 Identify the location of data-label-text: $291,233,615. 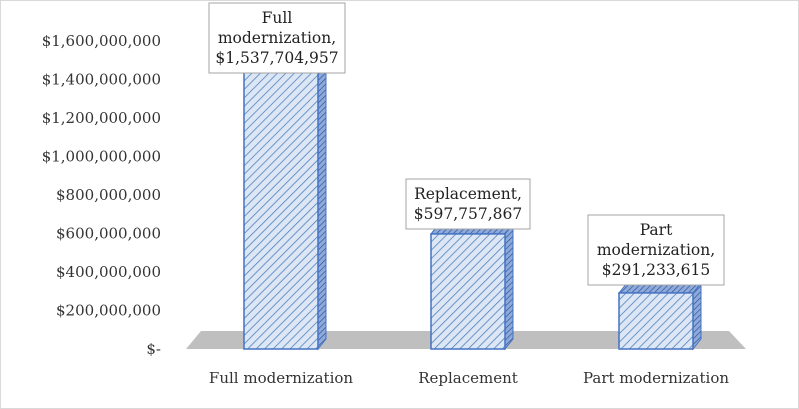
(656, 270).